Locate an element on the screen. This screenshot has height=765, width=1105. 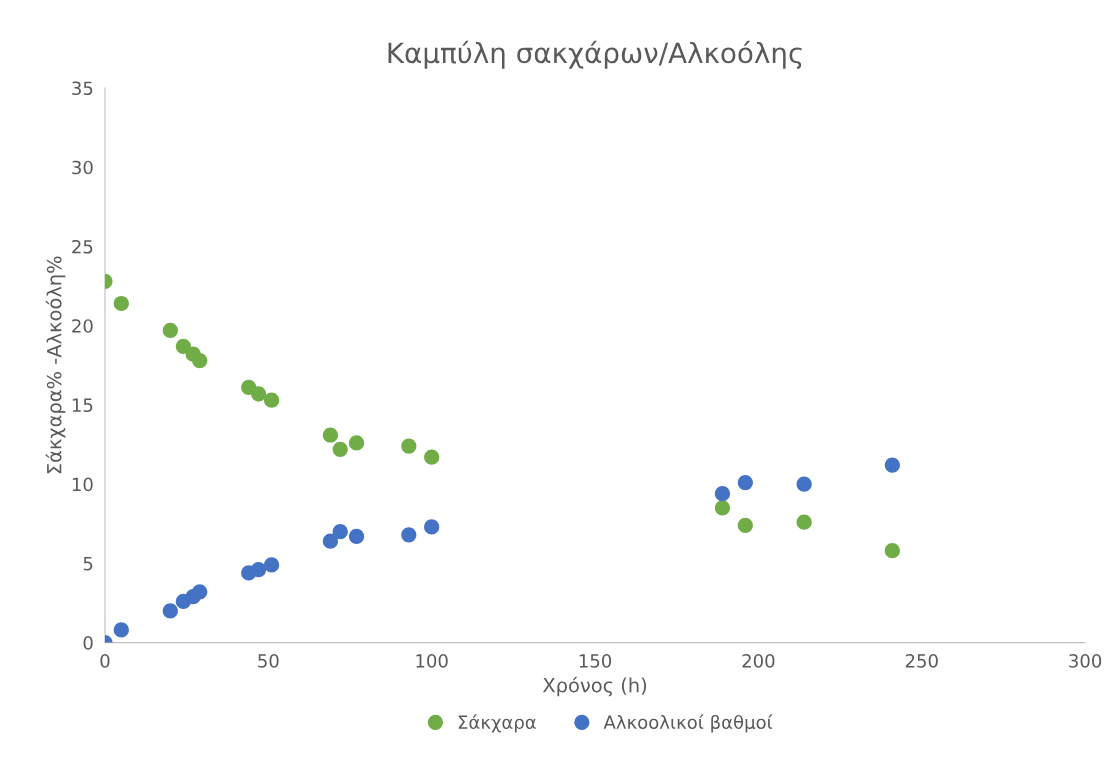
legend-label: Αλκοολικοί βαθμοί is located at coordinates (688, 723).